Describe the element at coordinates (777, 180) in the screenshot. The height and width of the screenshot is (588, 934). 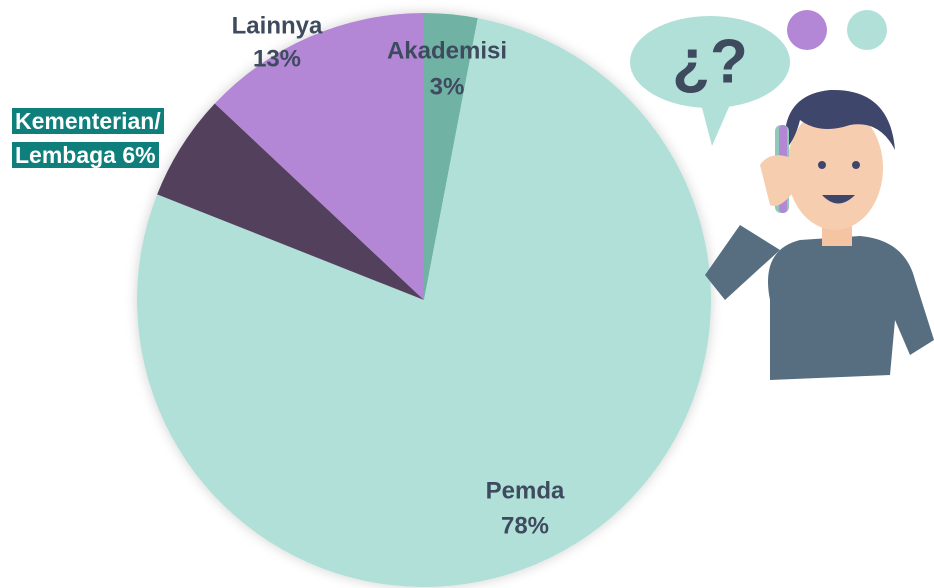
I see `hand` at that location.